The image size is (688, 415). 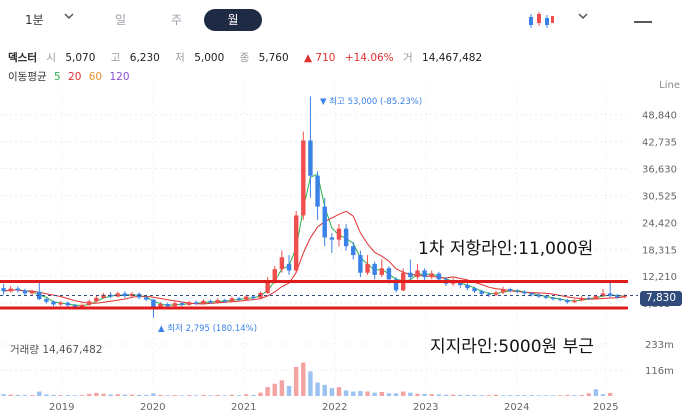 What do you see at coordinates (659, 371) in the screenshot?
I see `volume-tick-label: 116m` at bounding box center [659, 371].